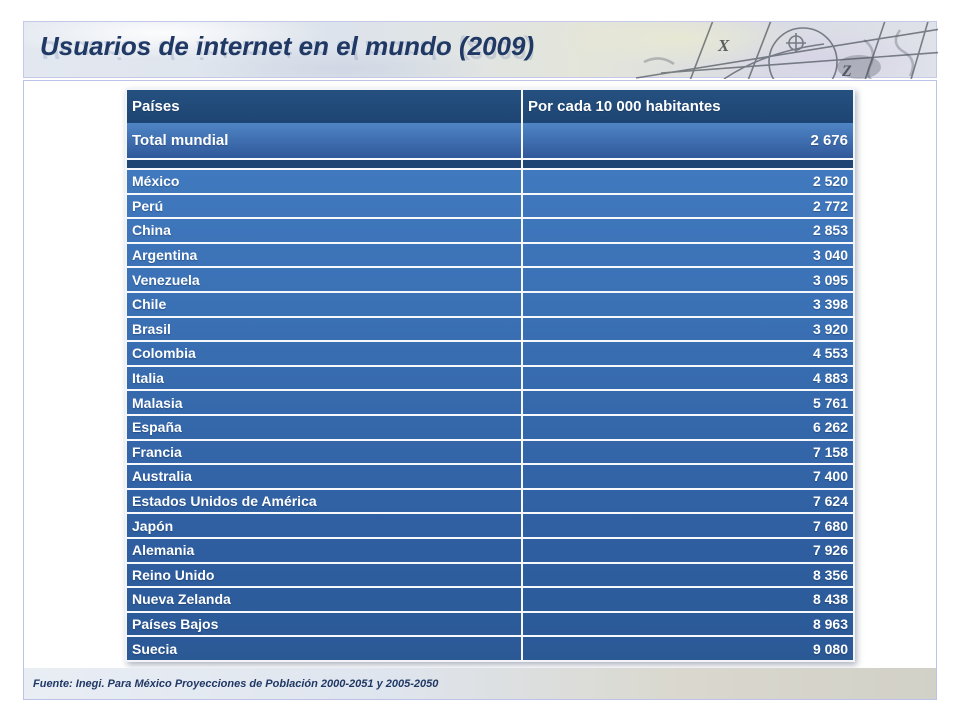 The height and width of the screenshot is (720, 960). I want to click on table-row: Suecia 9 080, so click(490, 647).